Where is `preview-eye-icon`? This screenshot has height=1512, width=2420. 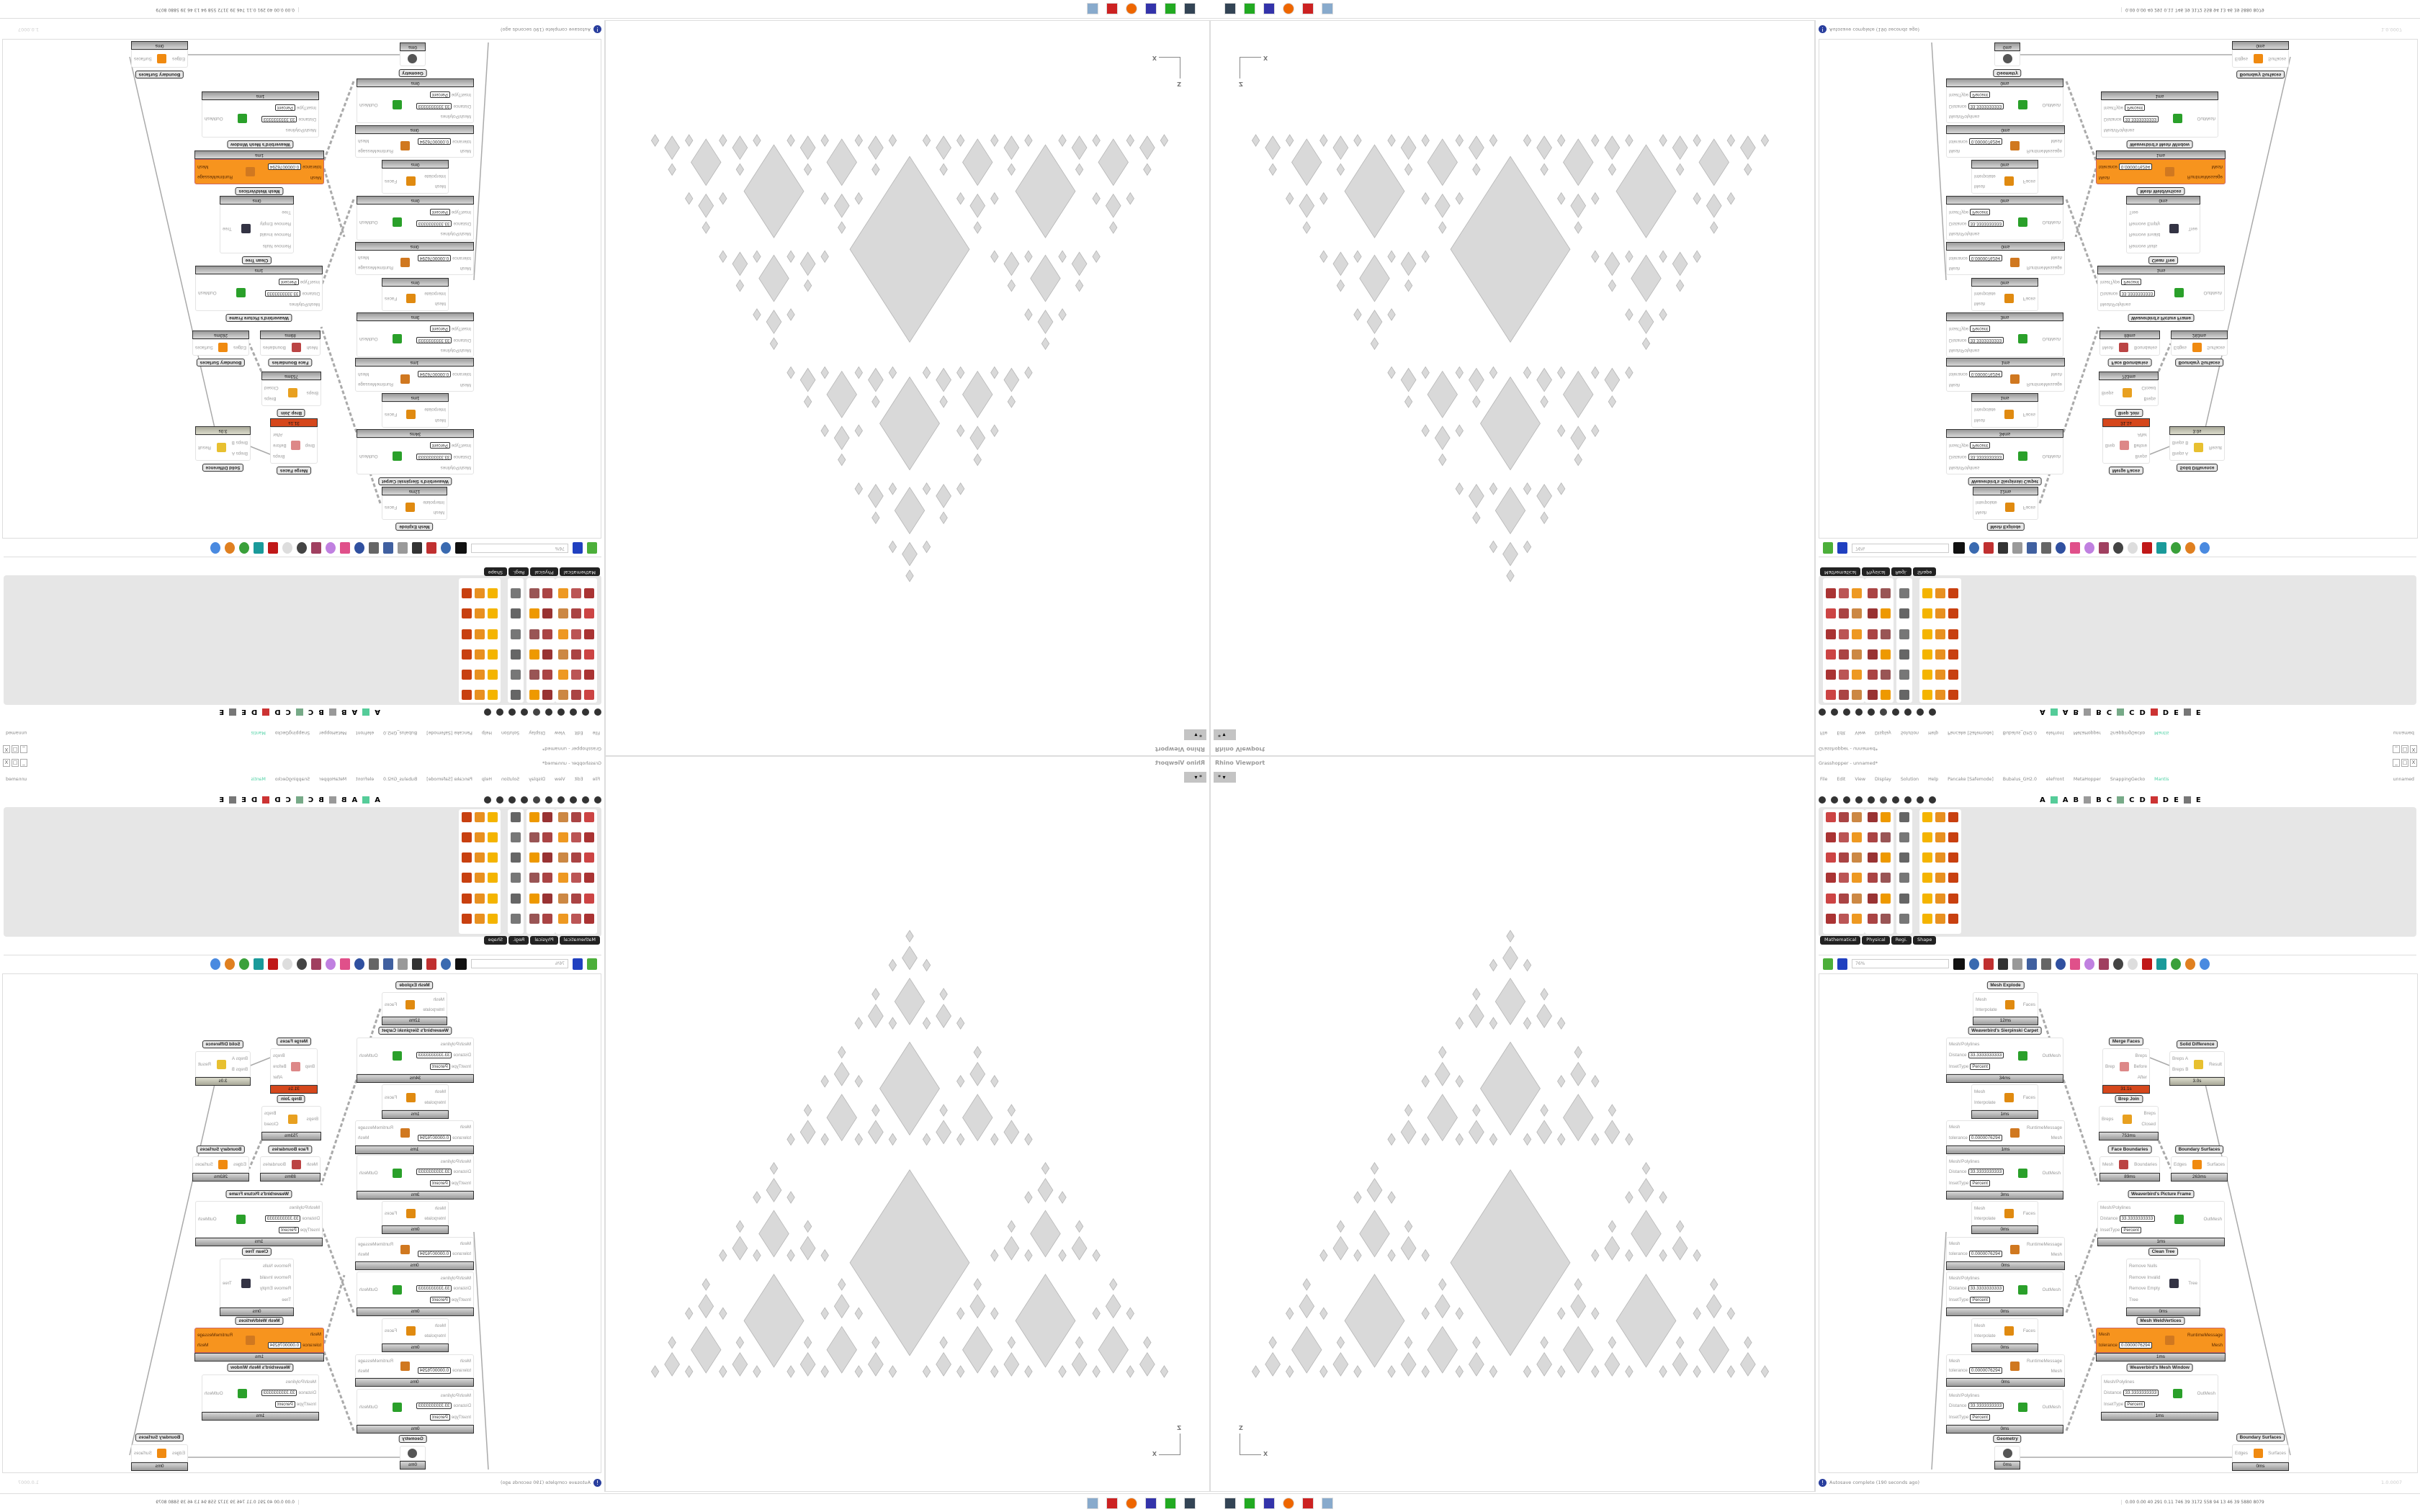 preview-eye-icon is located at coordinates (1974, 964).